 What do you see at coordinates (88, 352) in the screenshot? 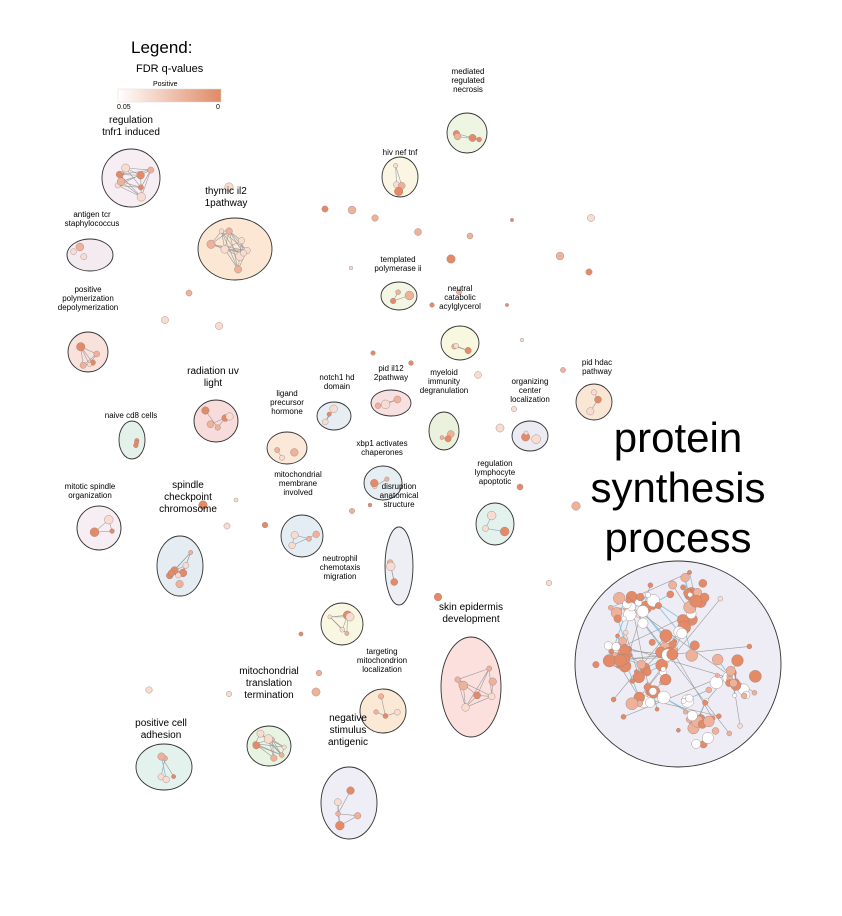
I see `cluster-positive-polymerization-depolymerization` at bounding box center [88, 352].